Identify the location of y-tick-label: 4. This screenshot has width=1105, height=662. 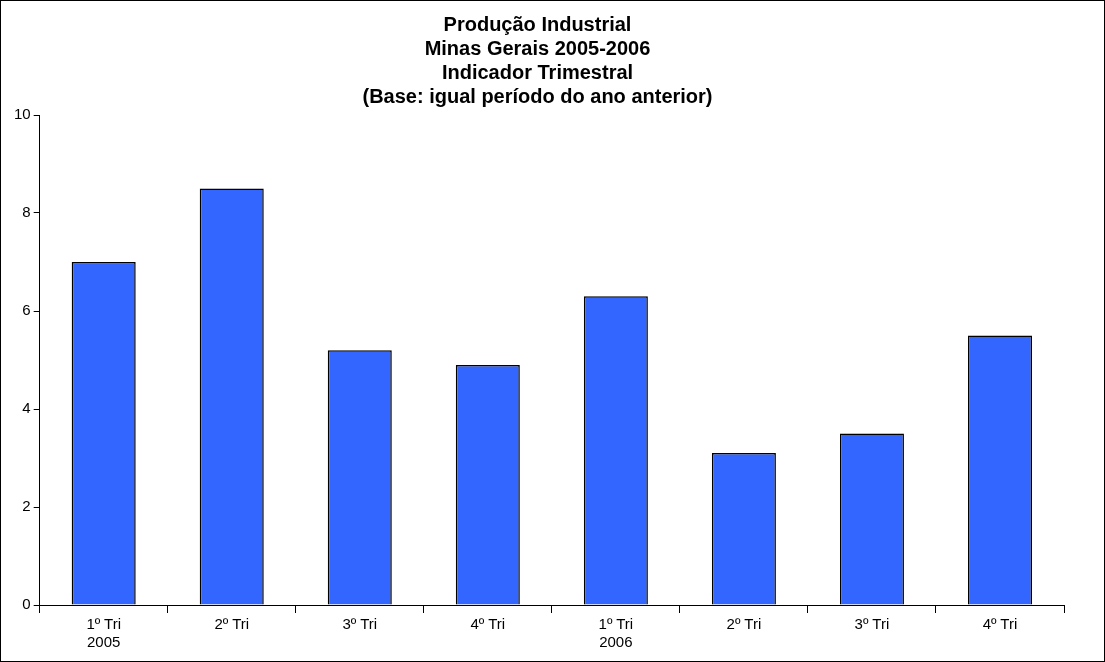
(26, 408).